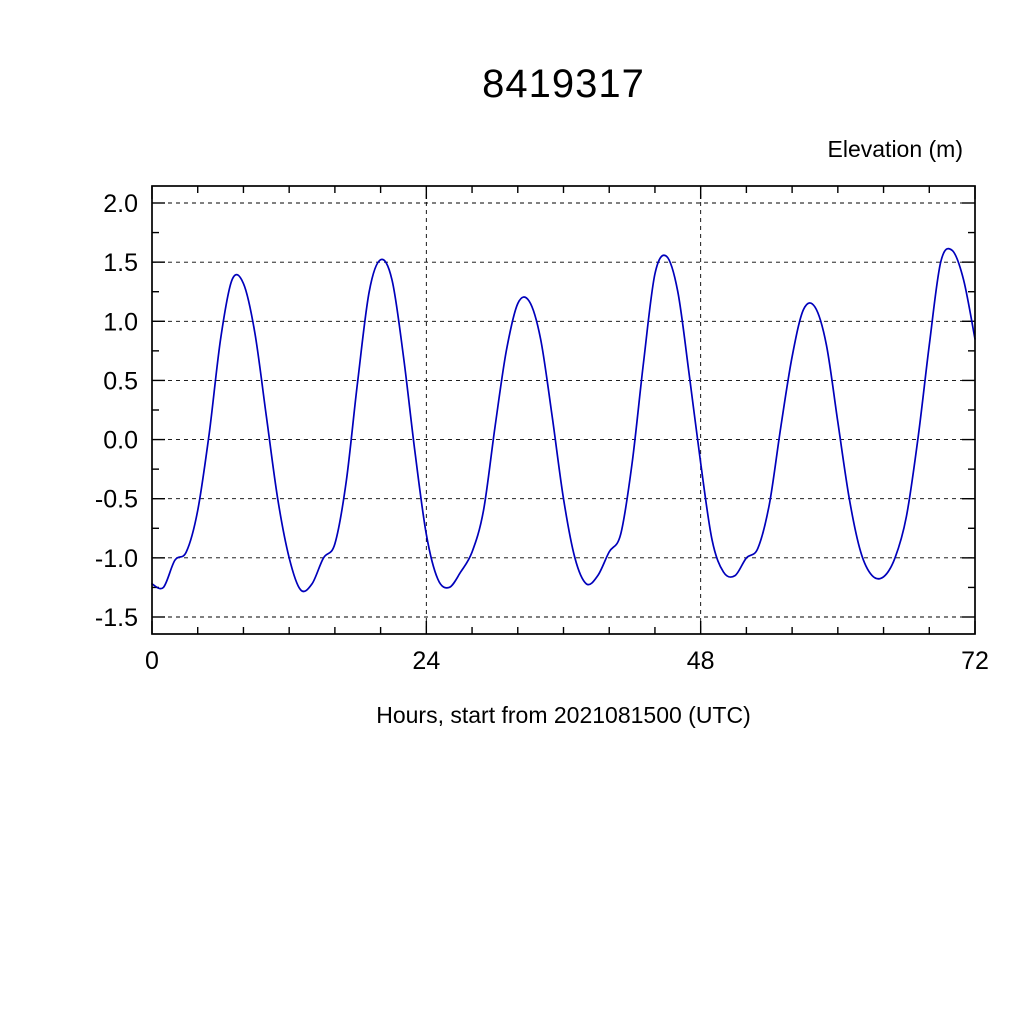  I want to click on y-tick-label: -1.5, so click(116, 618).